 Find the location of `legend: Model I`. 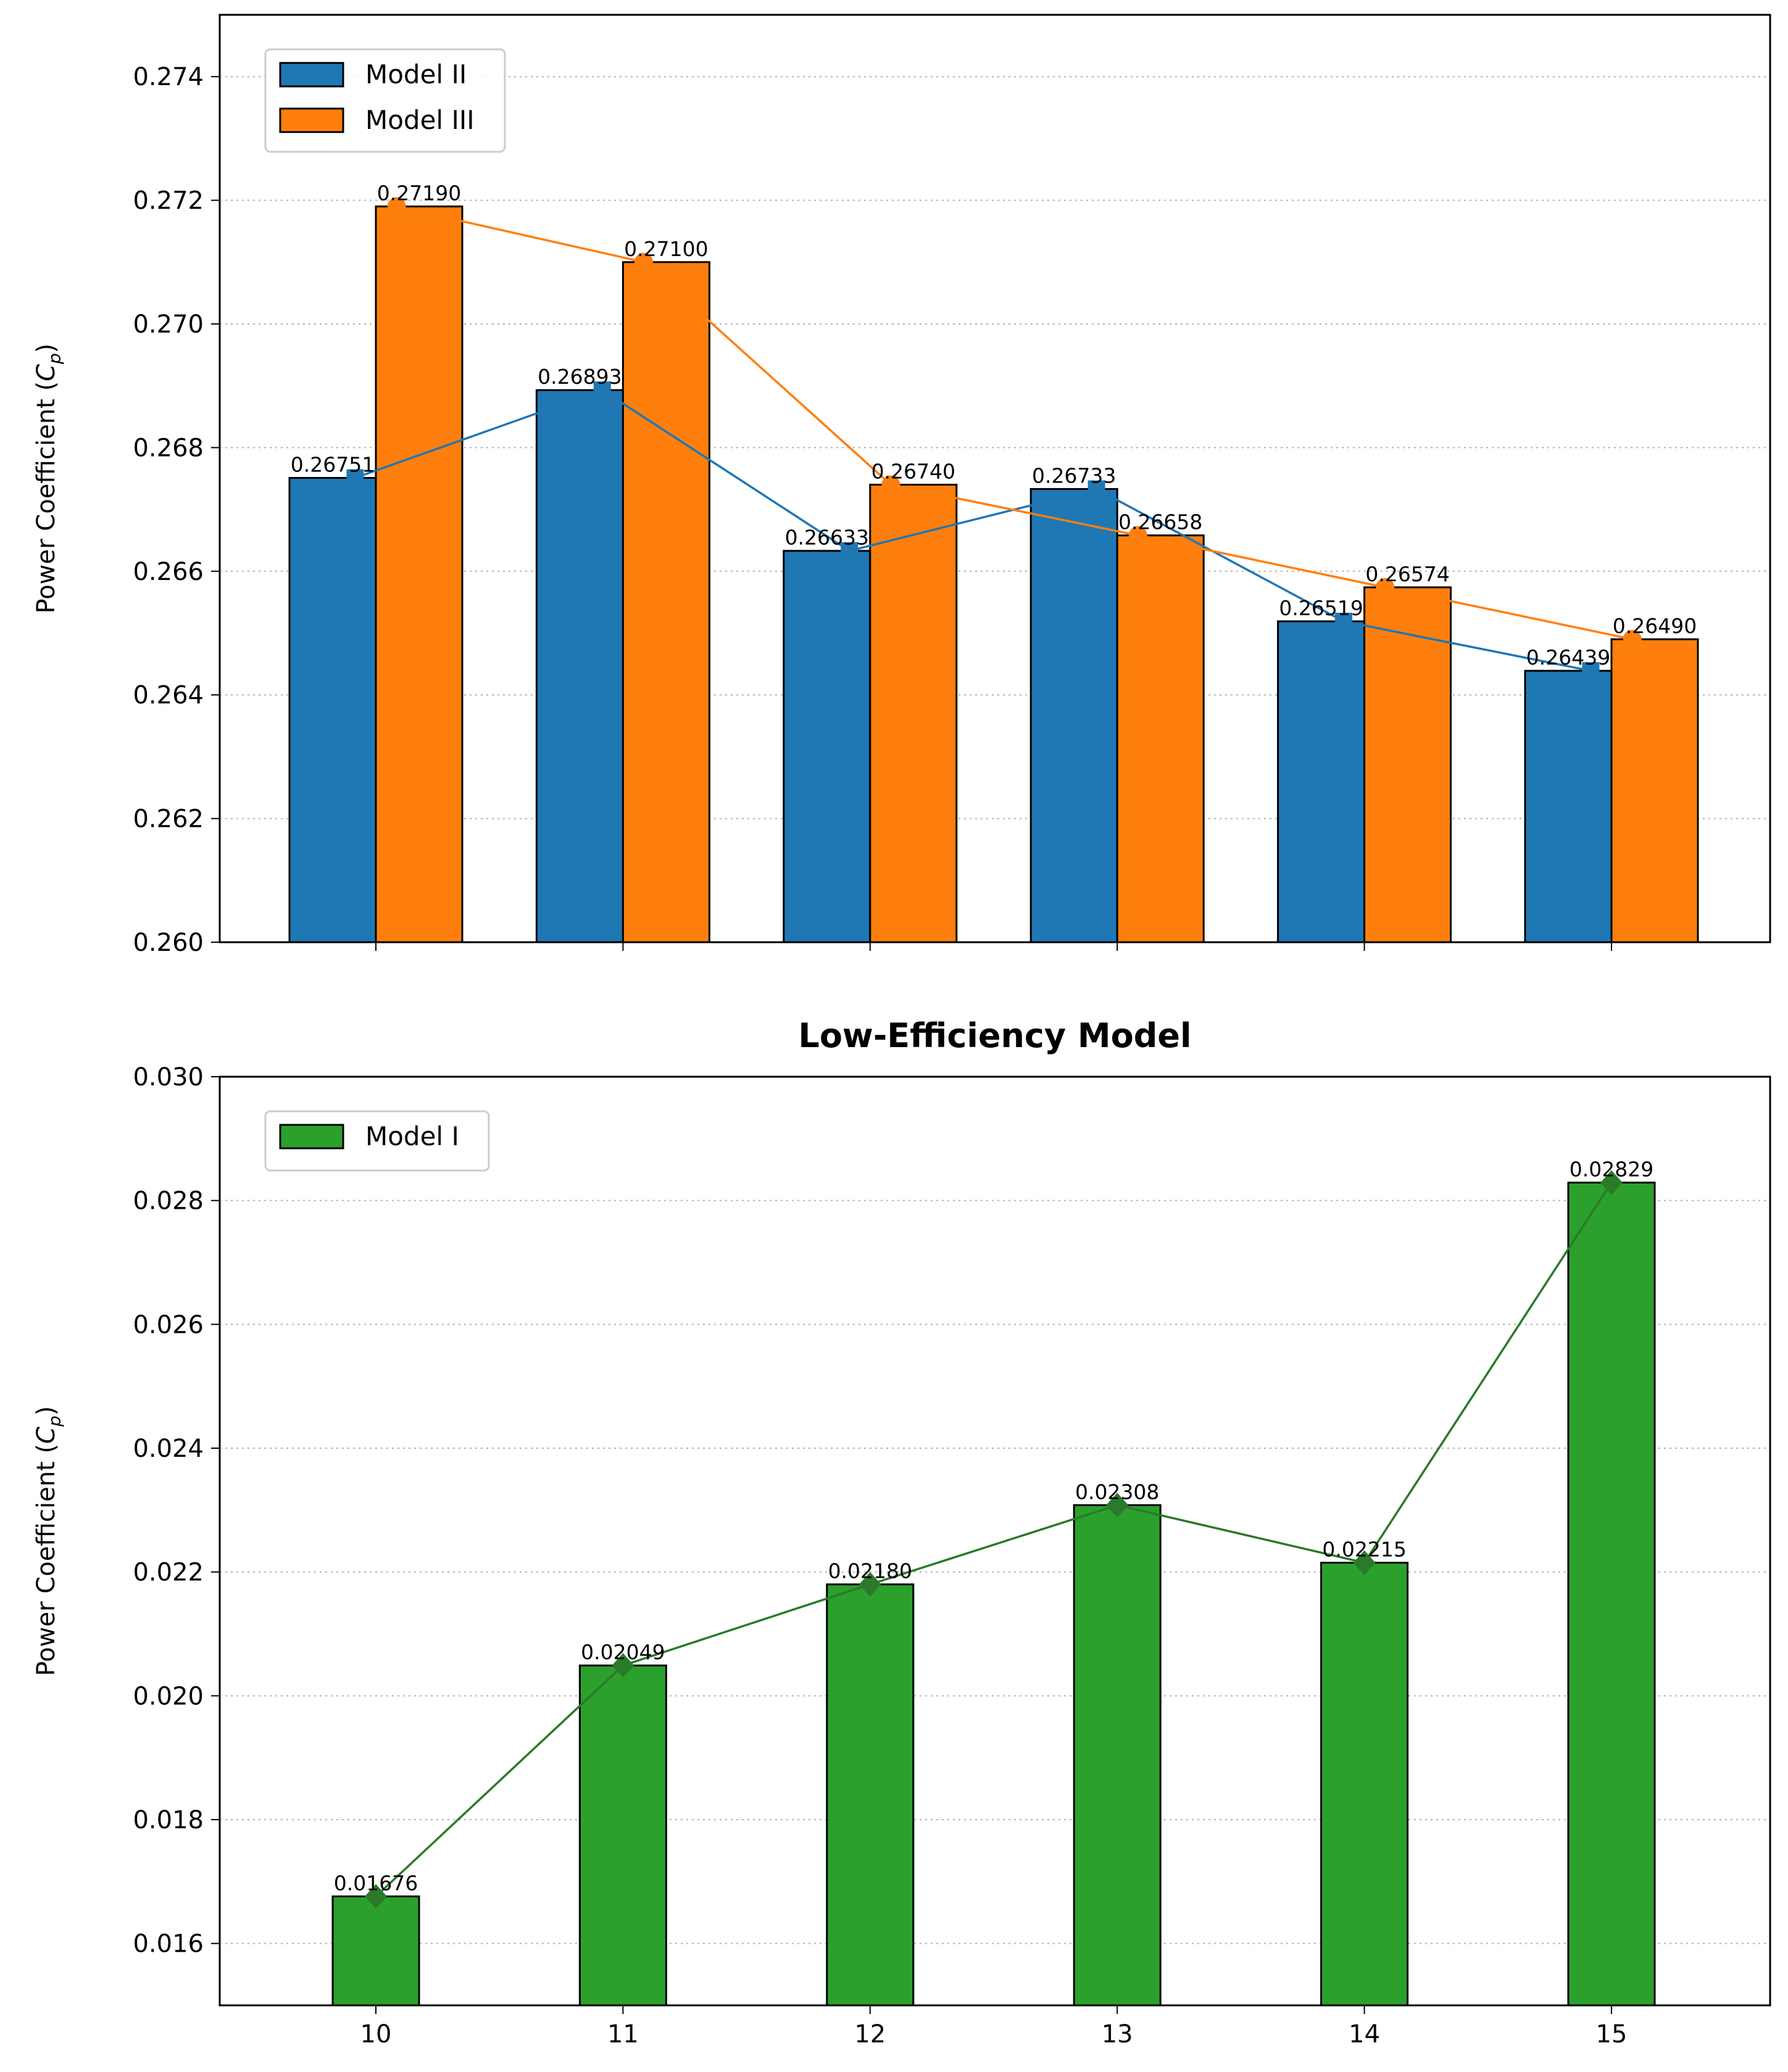

legend: Model I is located at coordinates (377, 1141).